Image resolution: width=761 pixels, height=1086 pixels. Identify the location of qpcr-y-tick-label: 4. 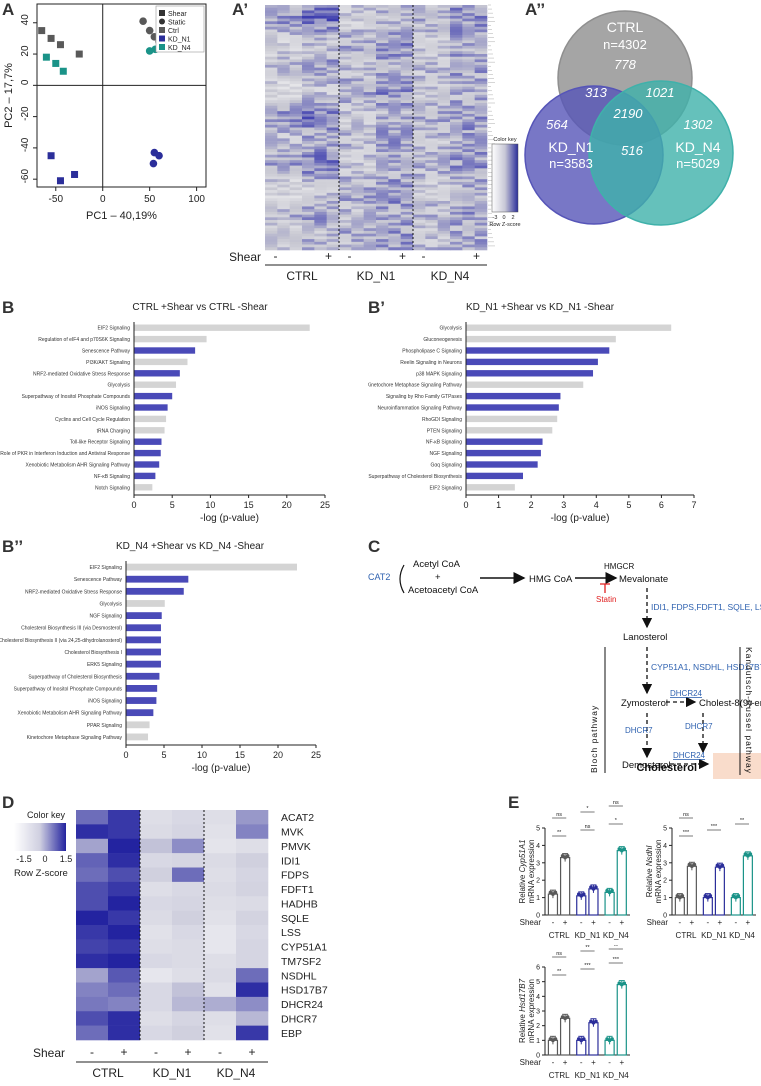
(538, 846).